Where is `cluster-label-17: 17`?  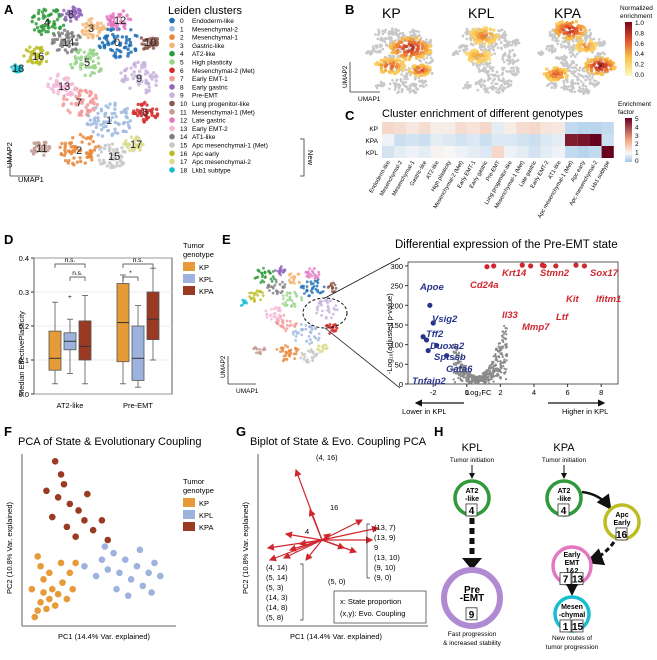 cluster-label-17: 17 is located at coordinates (136, 145).